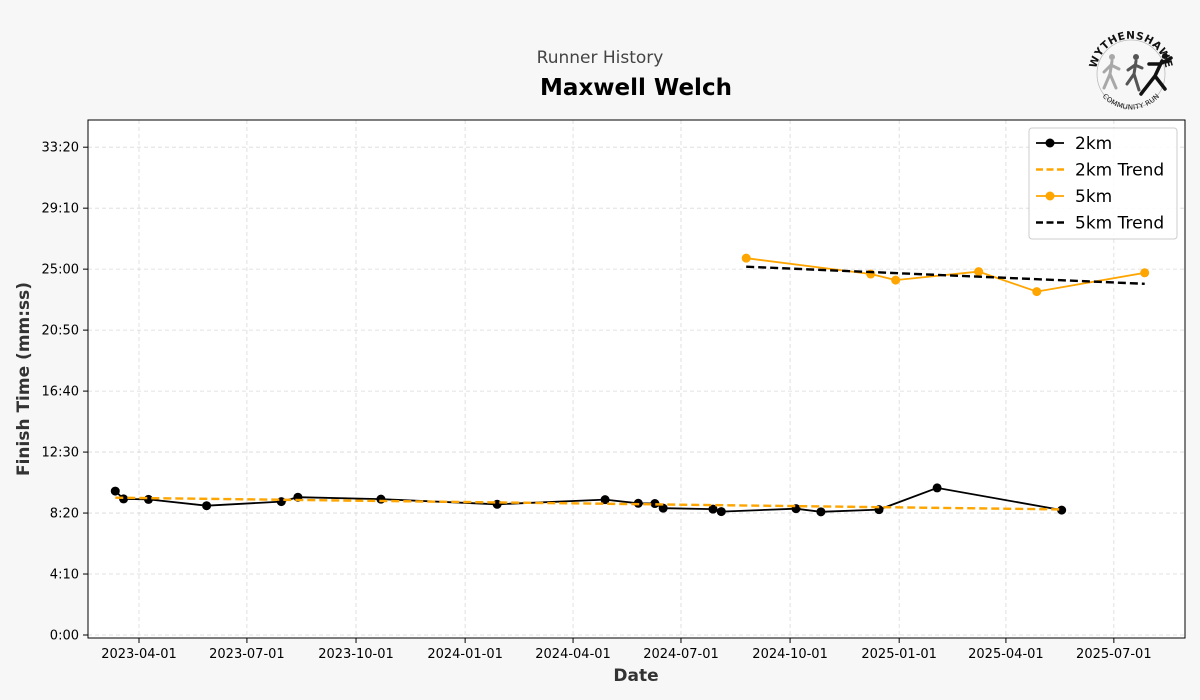 The height and width of the screenshot is (700, 1200). I want to click on x-tick-label: 2024-10-01, so click(790, 654).